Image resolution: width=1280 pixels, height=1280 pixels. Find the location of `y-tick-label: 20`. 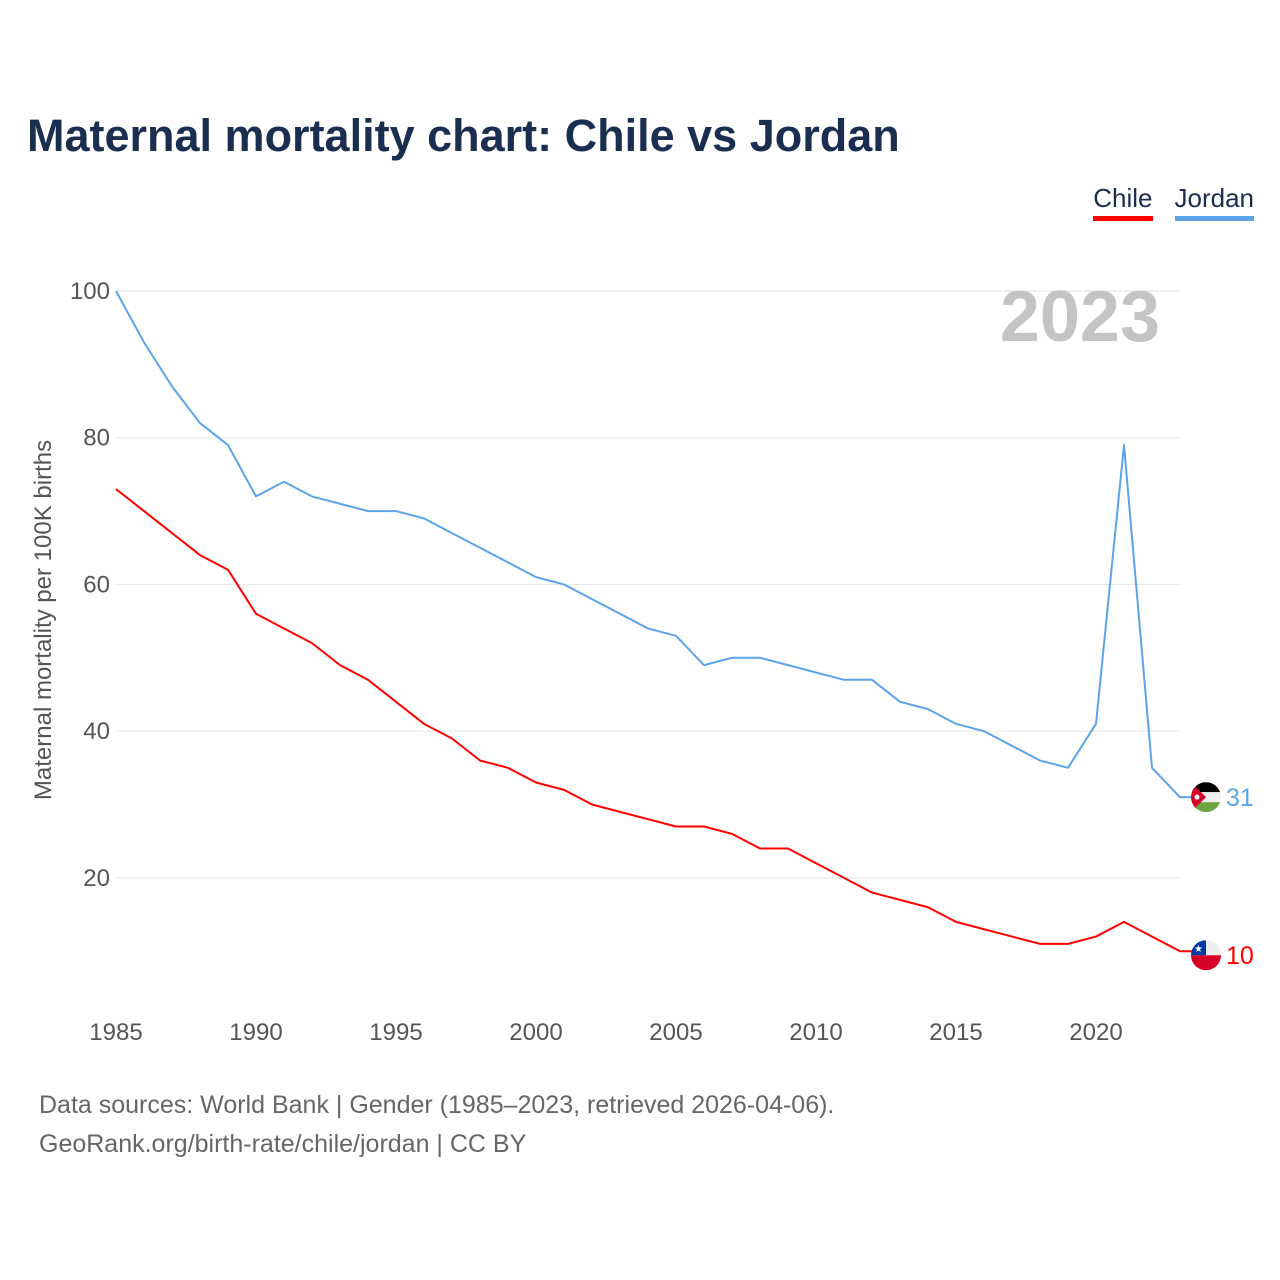

y-tick-label: 20 is located at coordinates (96, 878).